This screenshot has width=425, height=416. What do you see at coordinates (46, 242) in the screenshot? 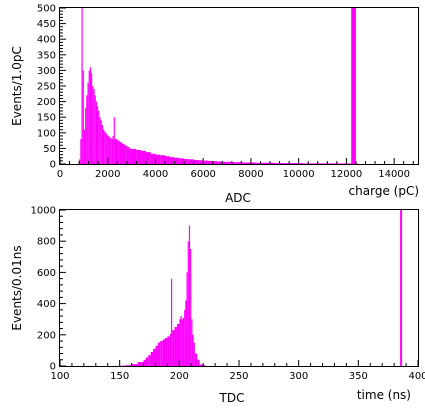
I see `tdc-y-tick-label: 800` at bounding box center [46, 242].